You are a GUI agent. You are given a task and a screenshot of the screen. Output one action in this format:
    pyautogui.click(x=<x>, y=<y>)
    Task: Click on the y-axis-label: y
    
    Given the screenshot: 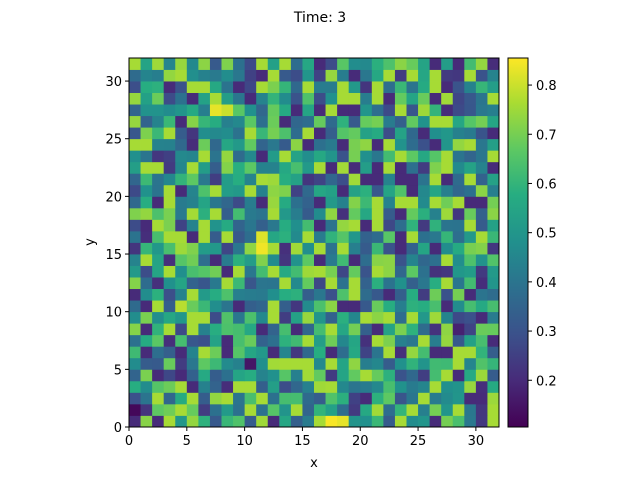 What is the action you would take?
    pyautogui.click(x=90, y=242)
    